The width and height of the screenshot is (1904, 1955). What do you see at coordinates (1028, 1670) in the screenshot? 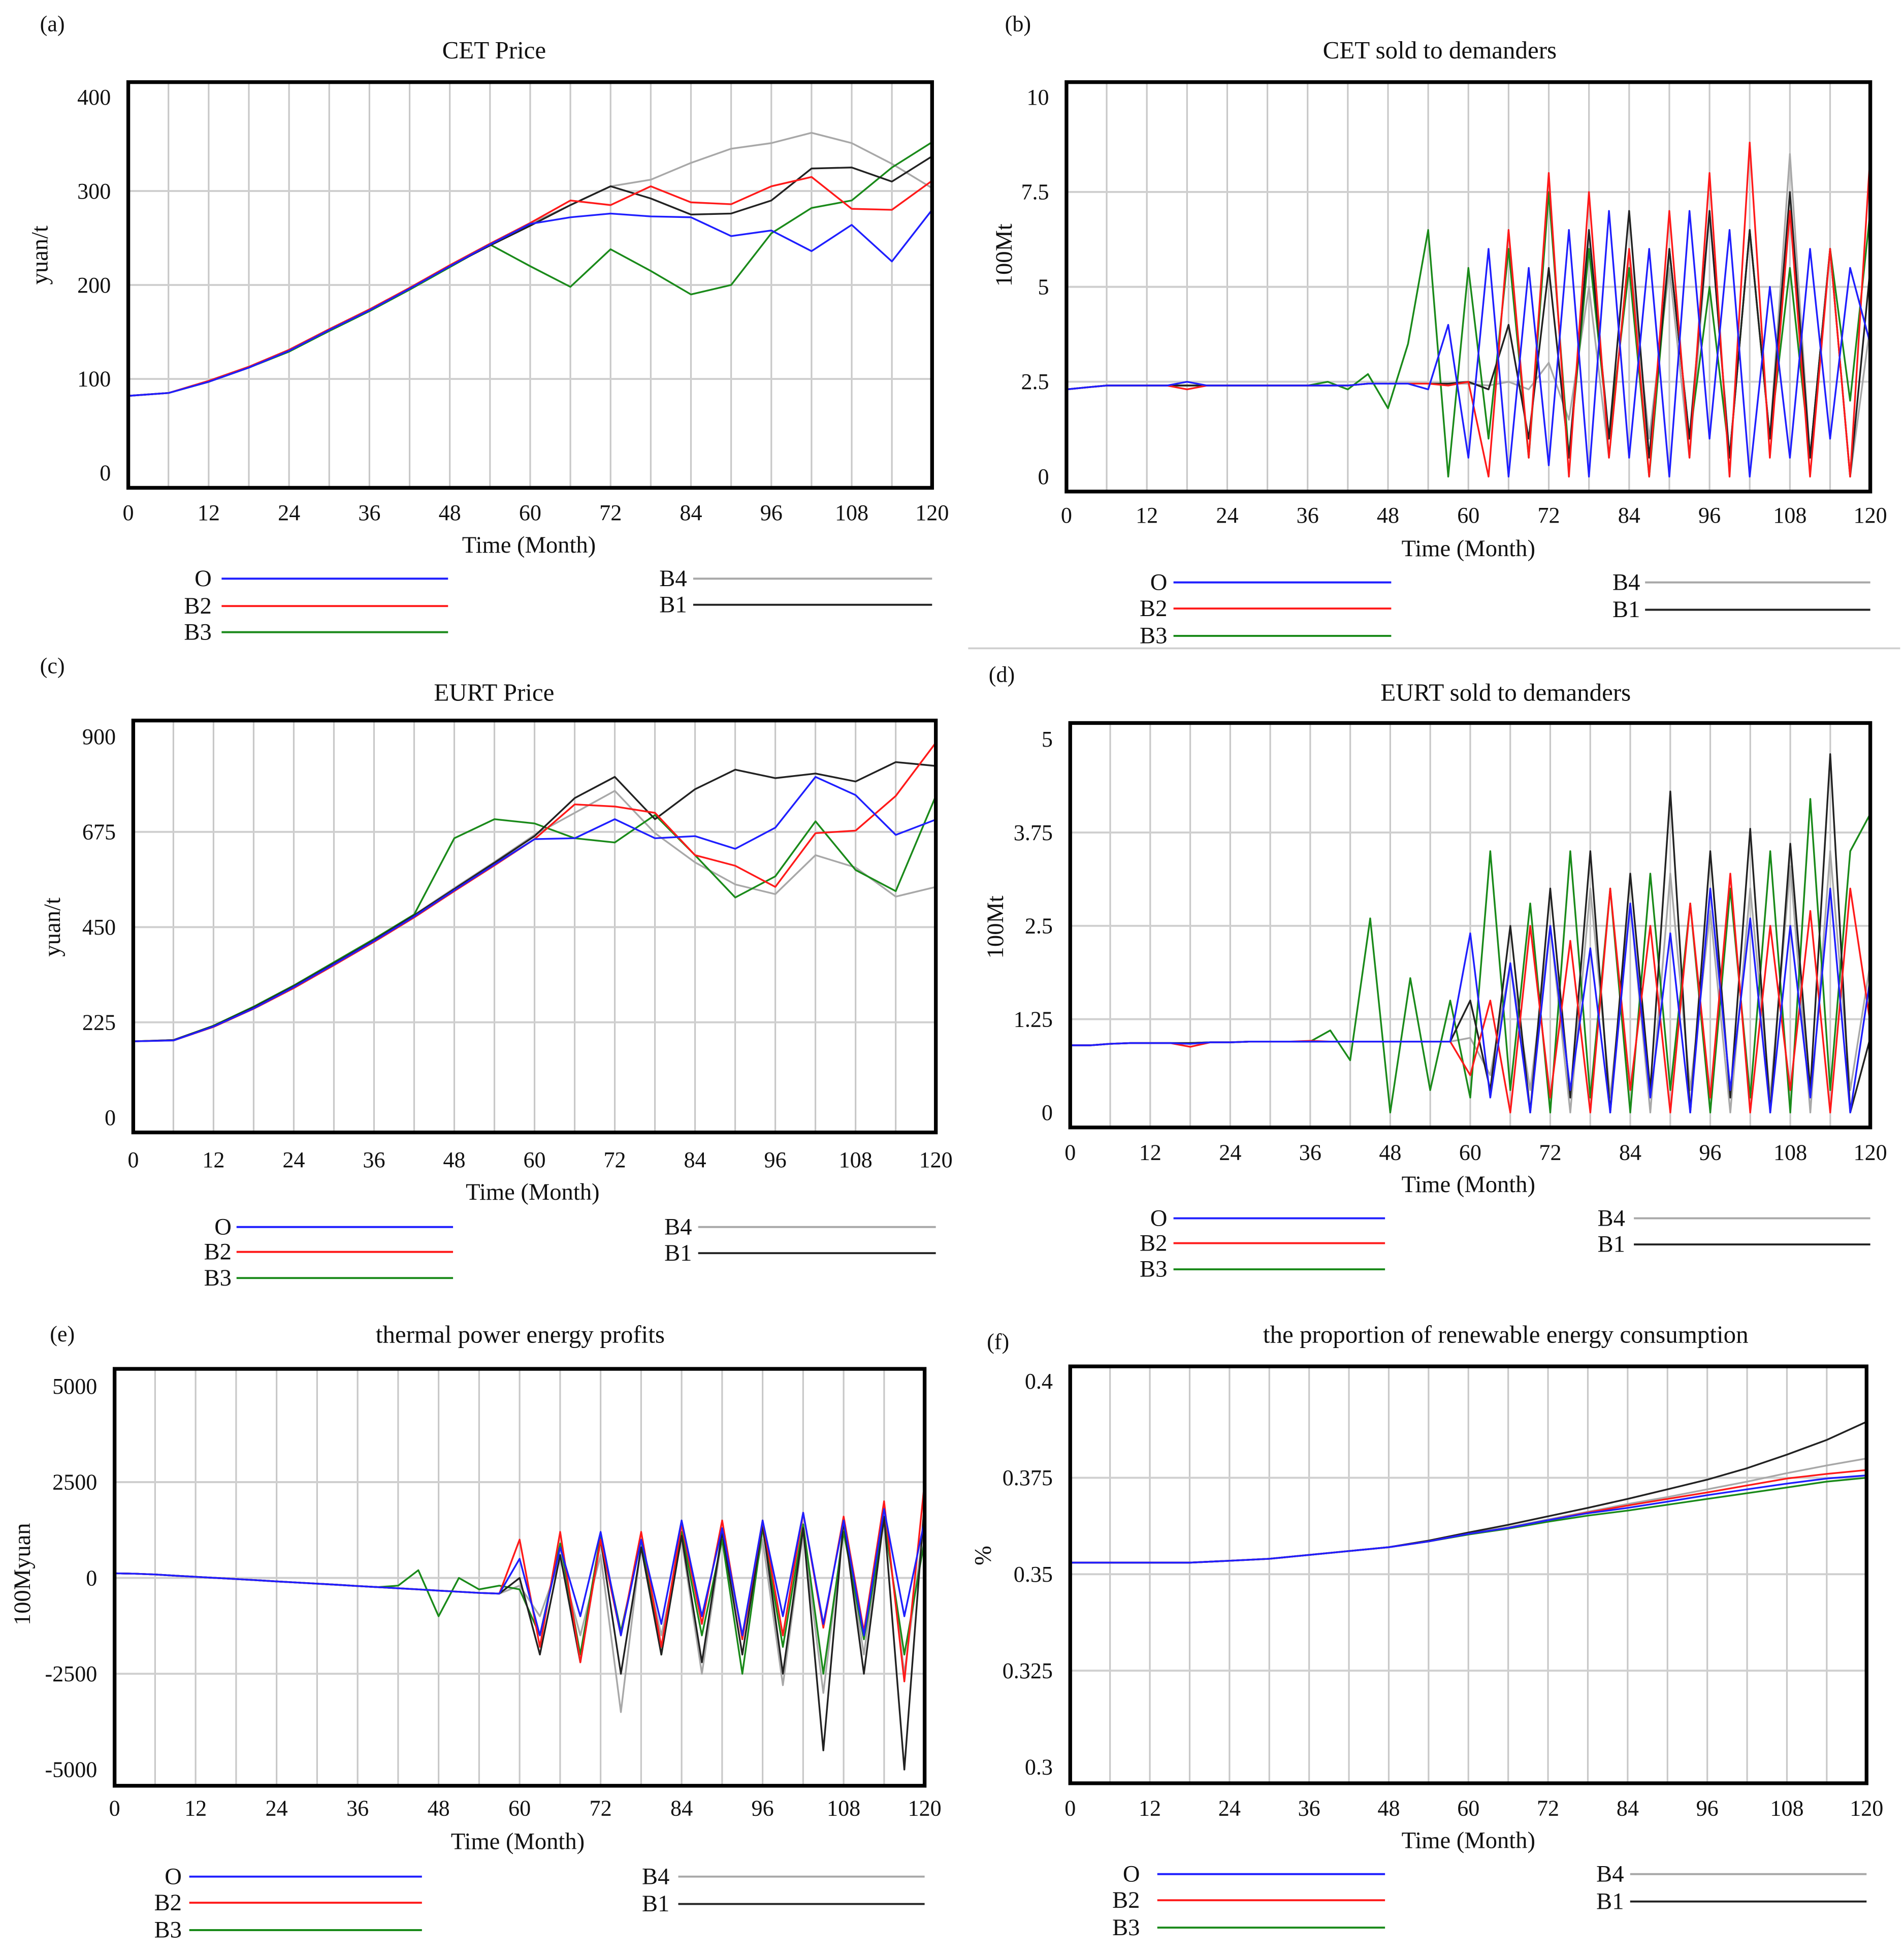
I see `y-tick-label: 0.325` at bounding box center [1028, 1670].